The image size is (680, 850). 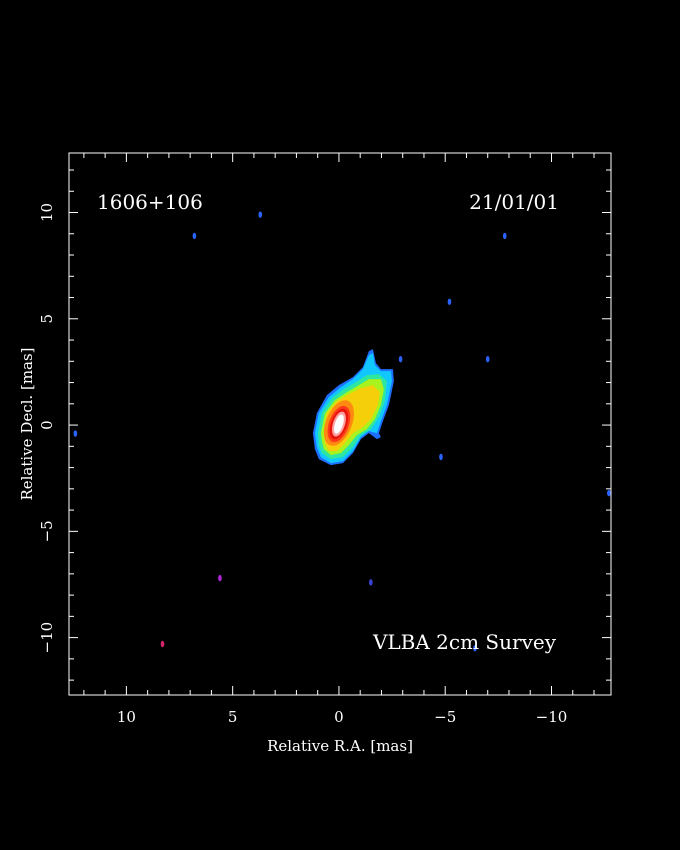 What do you see at coordinates (514, 202) in the screenshot?
I see `epoch-label: 21/01/01` at bounding box center [514, 202].